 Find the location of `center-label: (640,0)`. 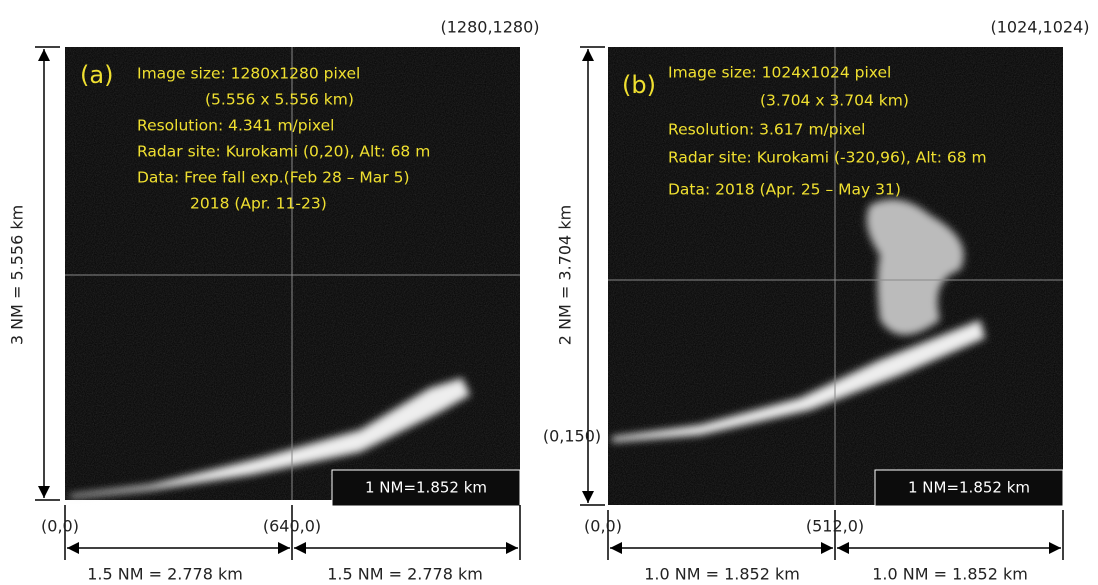

center-label: (640,0) is located at coordinates (292, 526).